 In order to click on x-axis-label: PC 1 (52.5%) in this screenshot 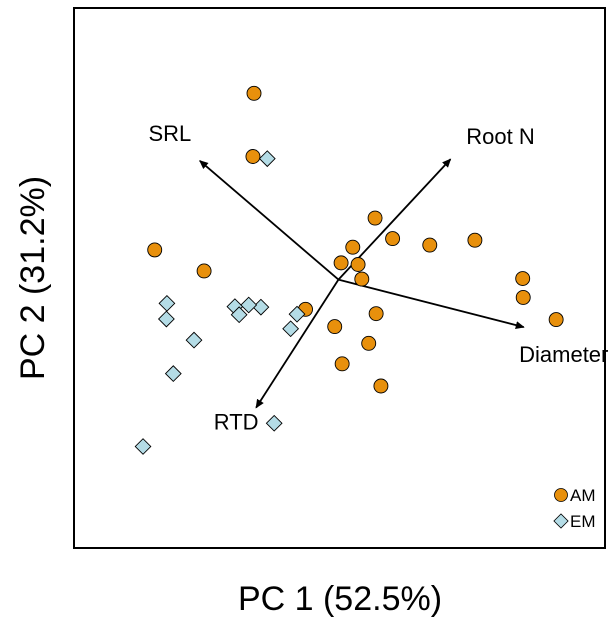, I will do `click(340, 599)`.